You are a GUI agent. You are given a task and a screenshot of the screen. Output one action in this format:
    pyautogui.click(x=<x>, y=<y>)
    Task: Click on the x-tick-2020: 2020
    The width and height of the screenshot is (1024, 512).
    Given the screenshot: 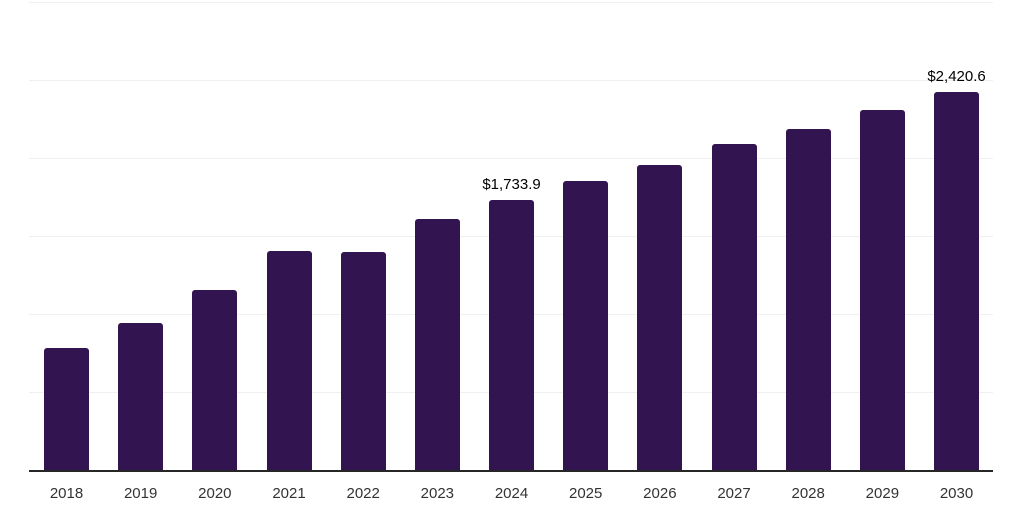 What is the action you would take?
    pyautogui.click(x=215, y=493)
    